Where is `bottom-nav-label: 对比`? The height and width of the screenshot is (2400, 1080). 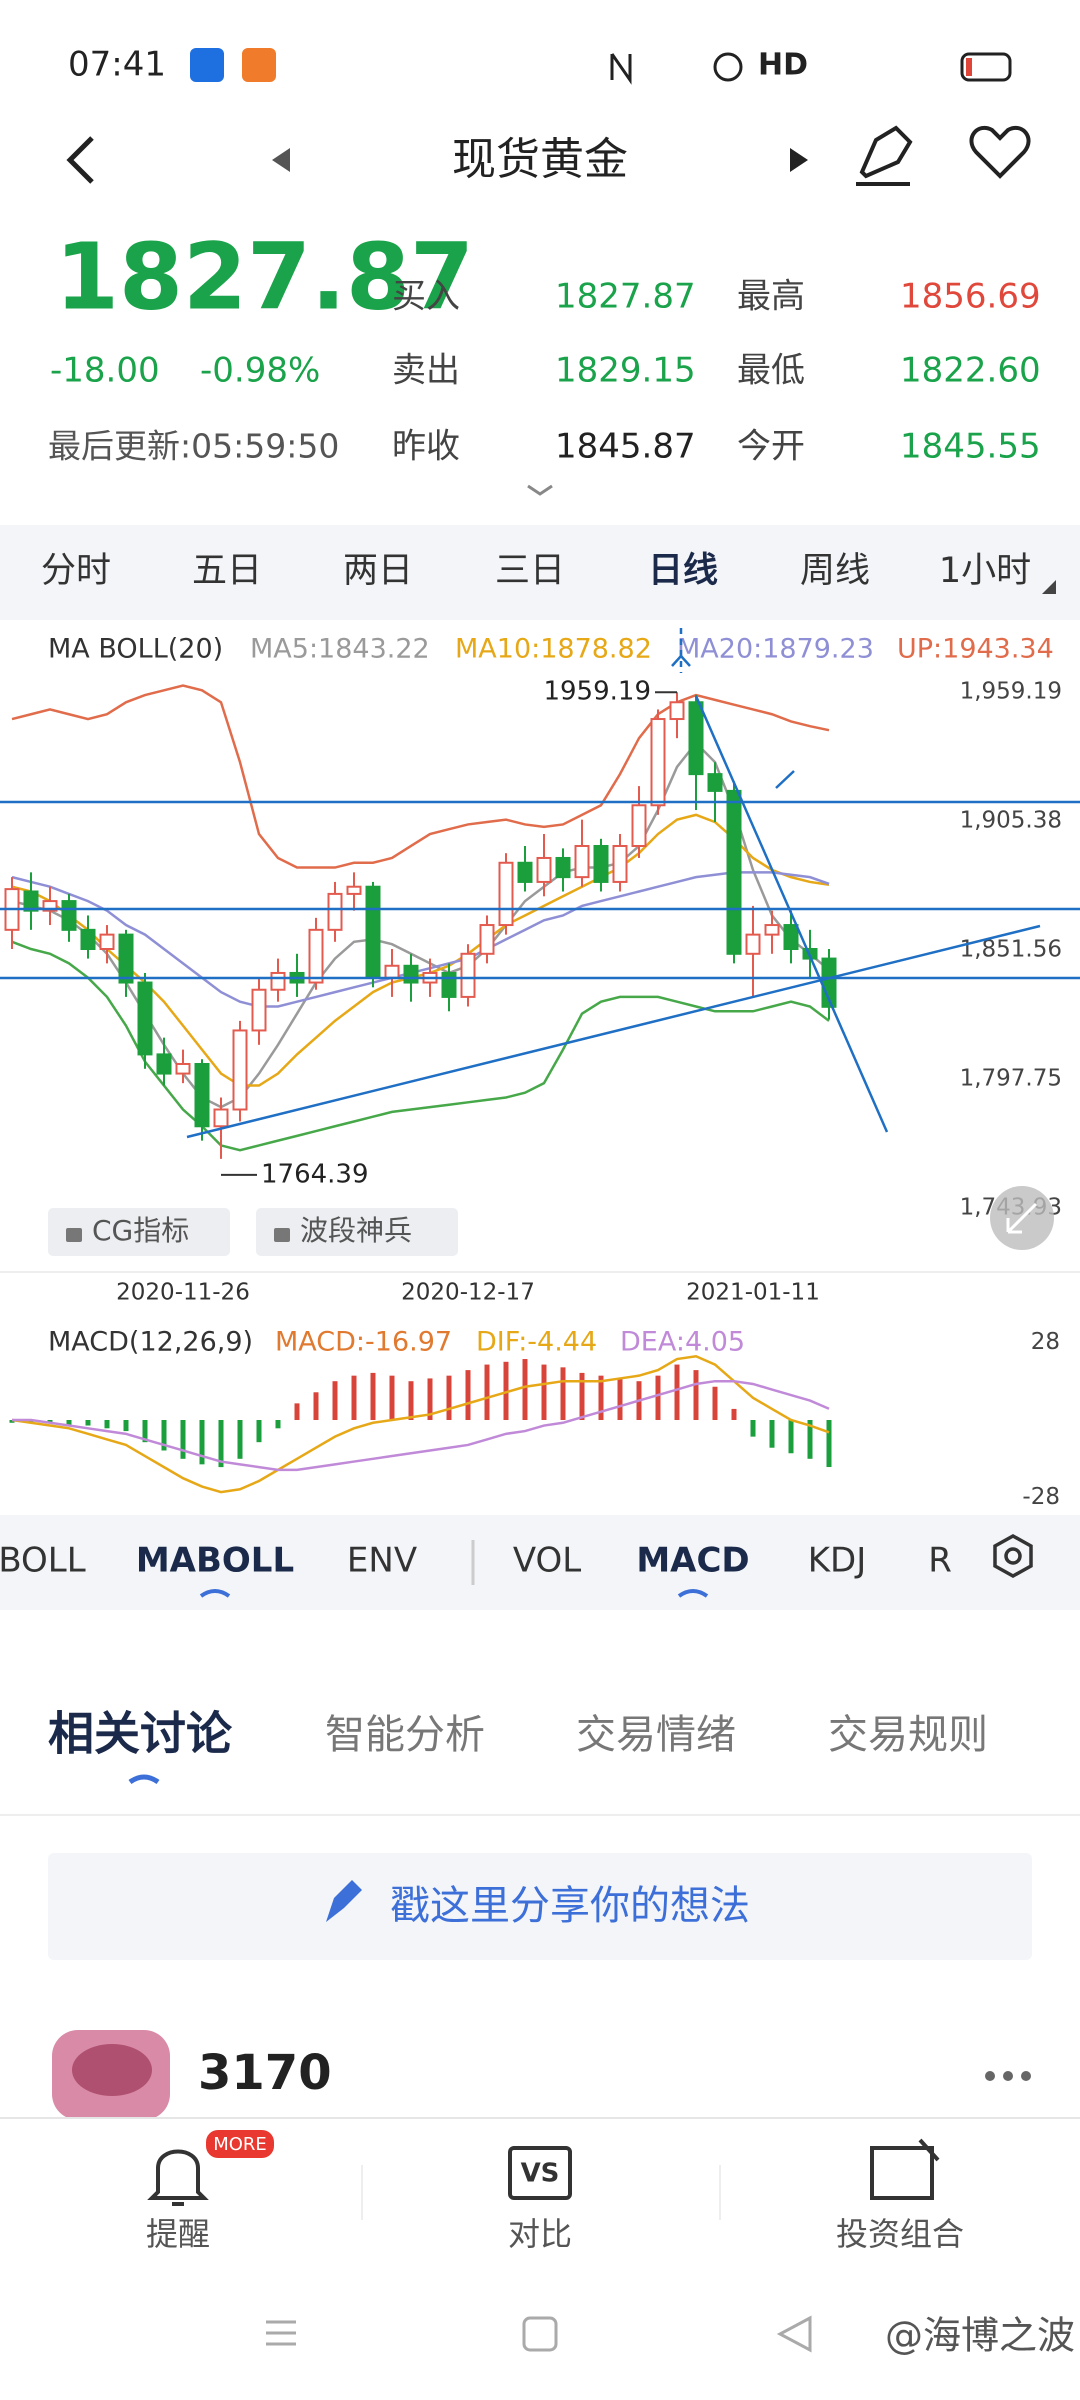 bottom-nav-label: 对比 is located at coordinates (540, 2234).